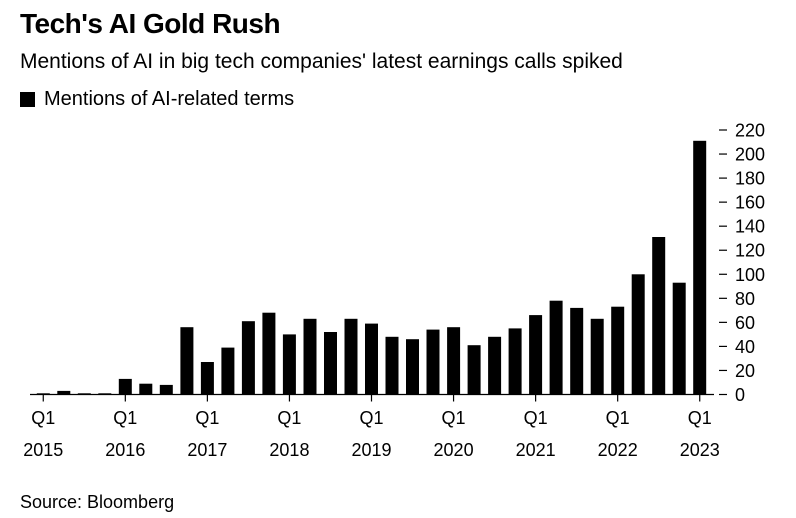 Image resolution: width=796 pixels, height=518 pixels. Describe the element at coordinates (618, 350) in the screenshot. I see `bar-q1-2022` at that location.